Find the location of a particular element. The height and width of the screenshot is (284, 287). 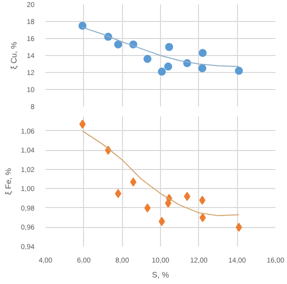

x-axis-title: S, % is located at coordinates (160, 275).